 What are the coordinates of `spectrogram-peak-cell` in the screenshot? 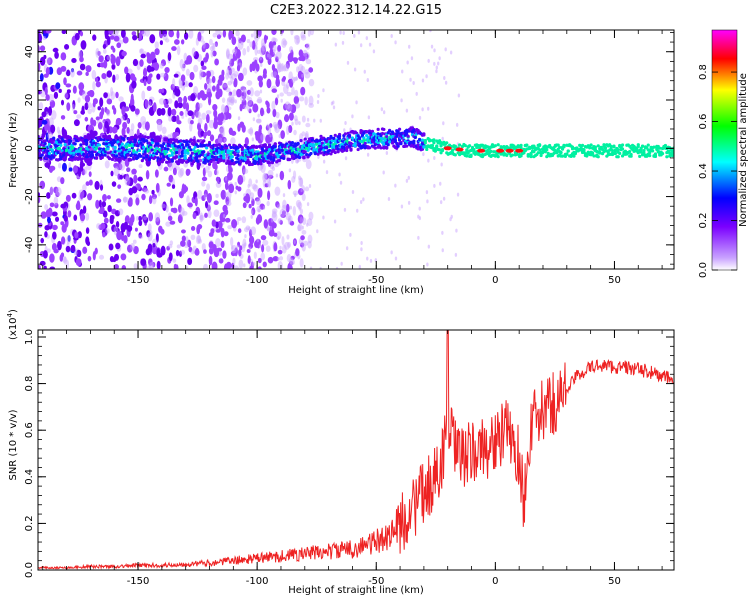 It's located at (509, 150).